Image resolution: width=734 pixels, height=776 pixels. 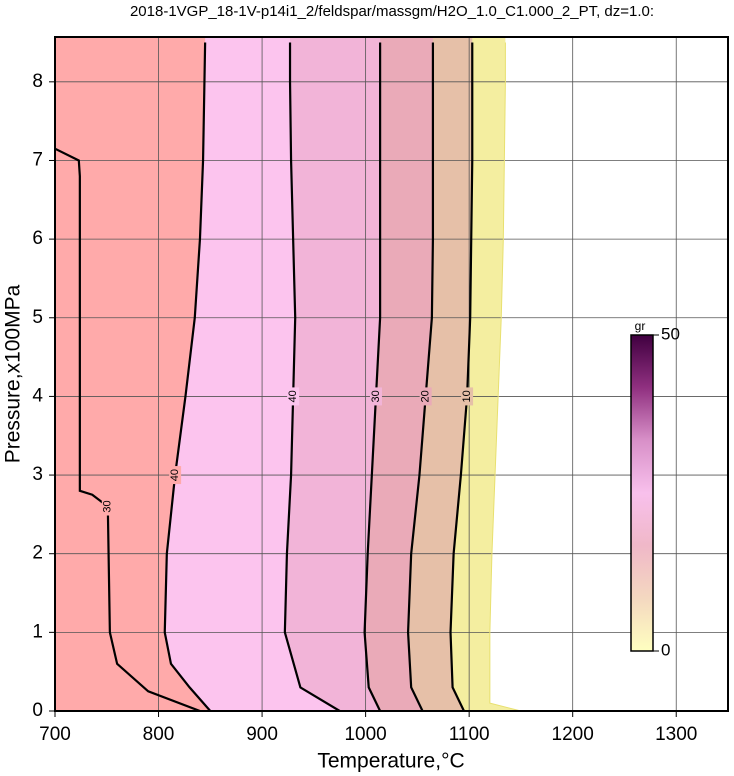 What do you see at coordinates (640, 326) in the screenshot?
I see `colorbar-label: gr` at bounding box center [640, 326].